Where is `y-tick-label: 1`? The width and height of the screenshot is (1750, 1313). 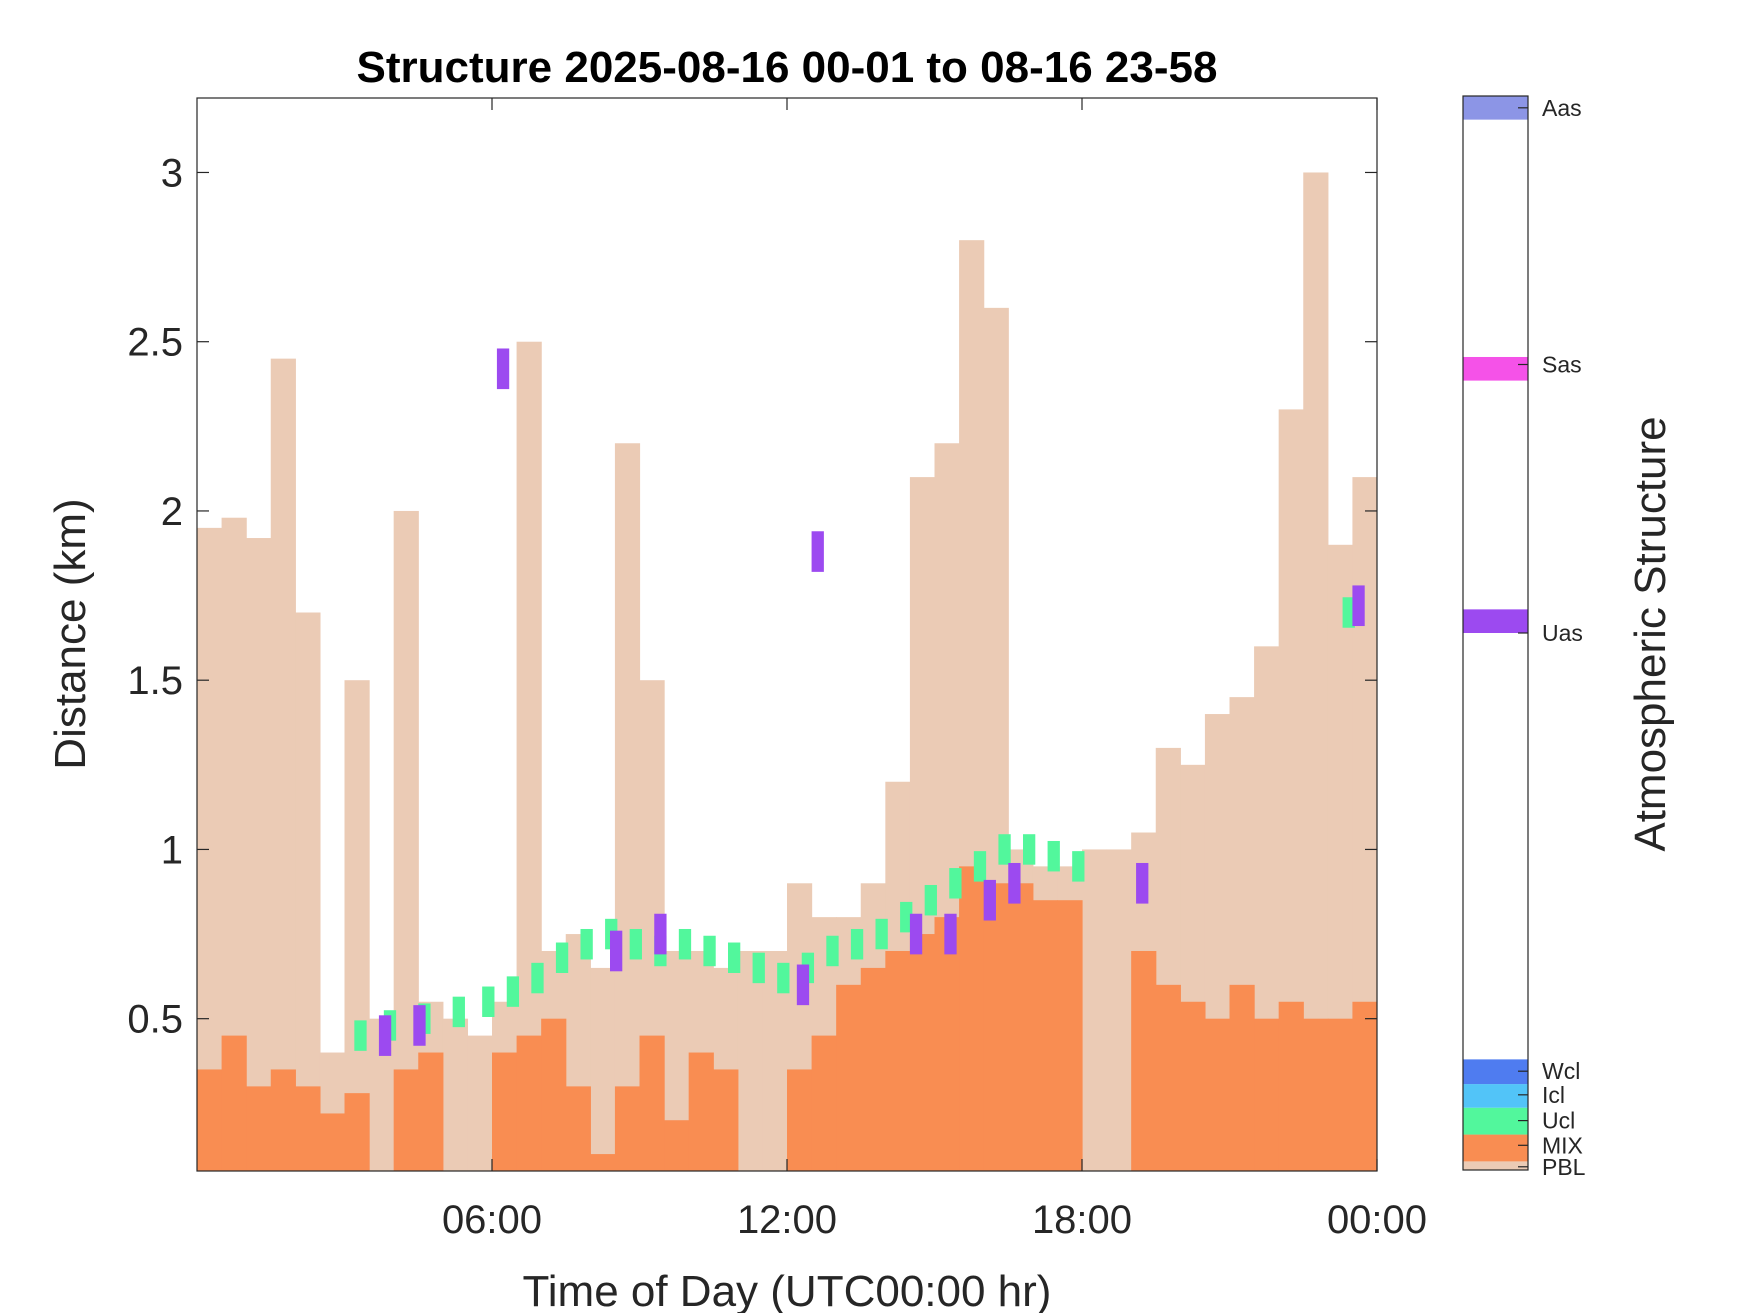
y-tick-label: 1 is located at coordinates (172, 850).